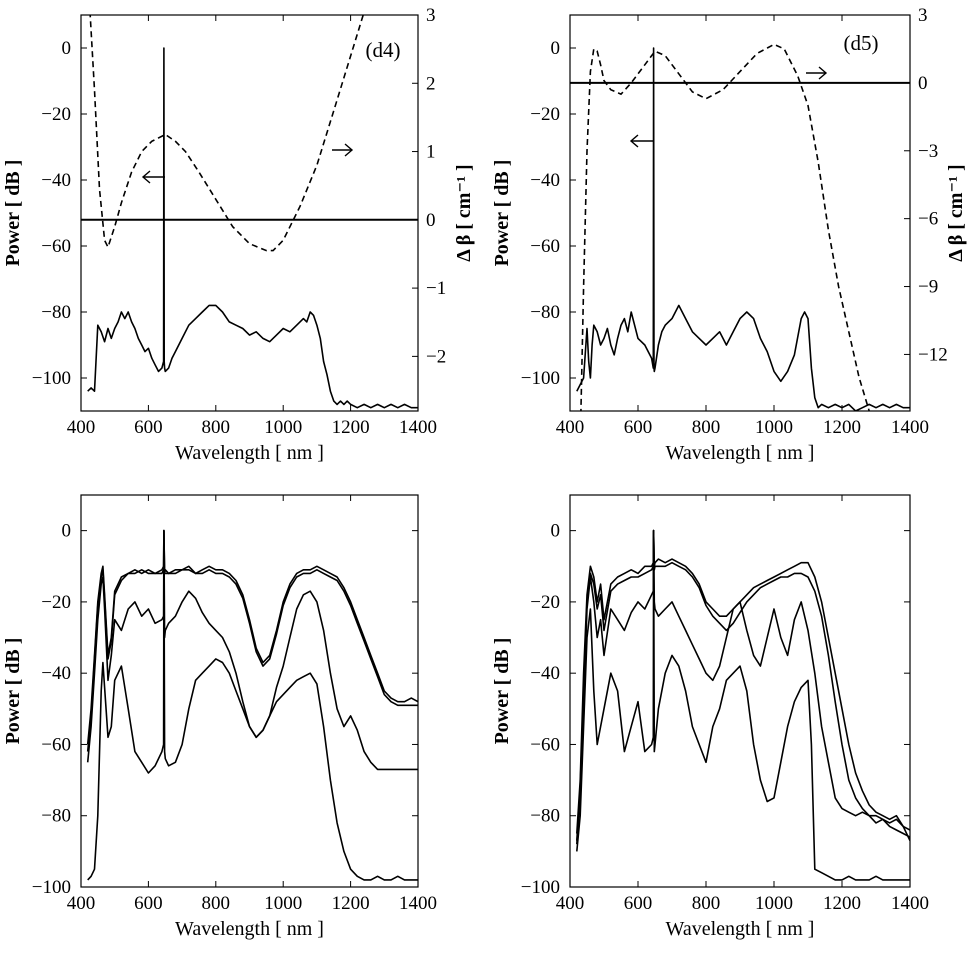 Image resolution: width=977 pixels, height=963 pixels. Describe the element at coordinates (928, 287) in the screenshot. I see `y2-tick-label: −9` at that location.